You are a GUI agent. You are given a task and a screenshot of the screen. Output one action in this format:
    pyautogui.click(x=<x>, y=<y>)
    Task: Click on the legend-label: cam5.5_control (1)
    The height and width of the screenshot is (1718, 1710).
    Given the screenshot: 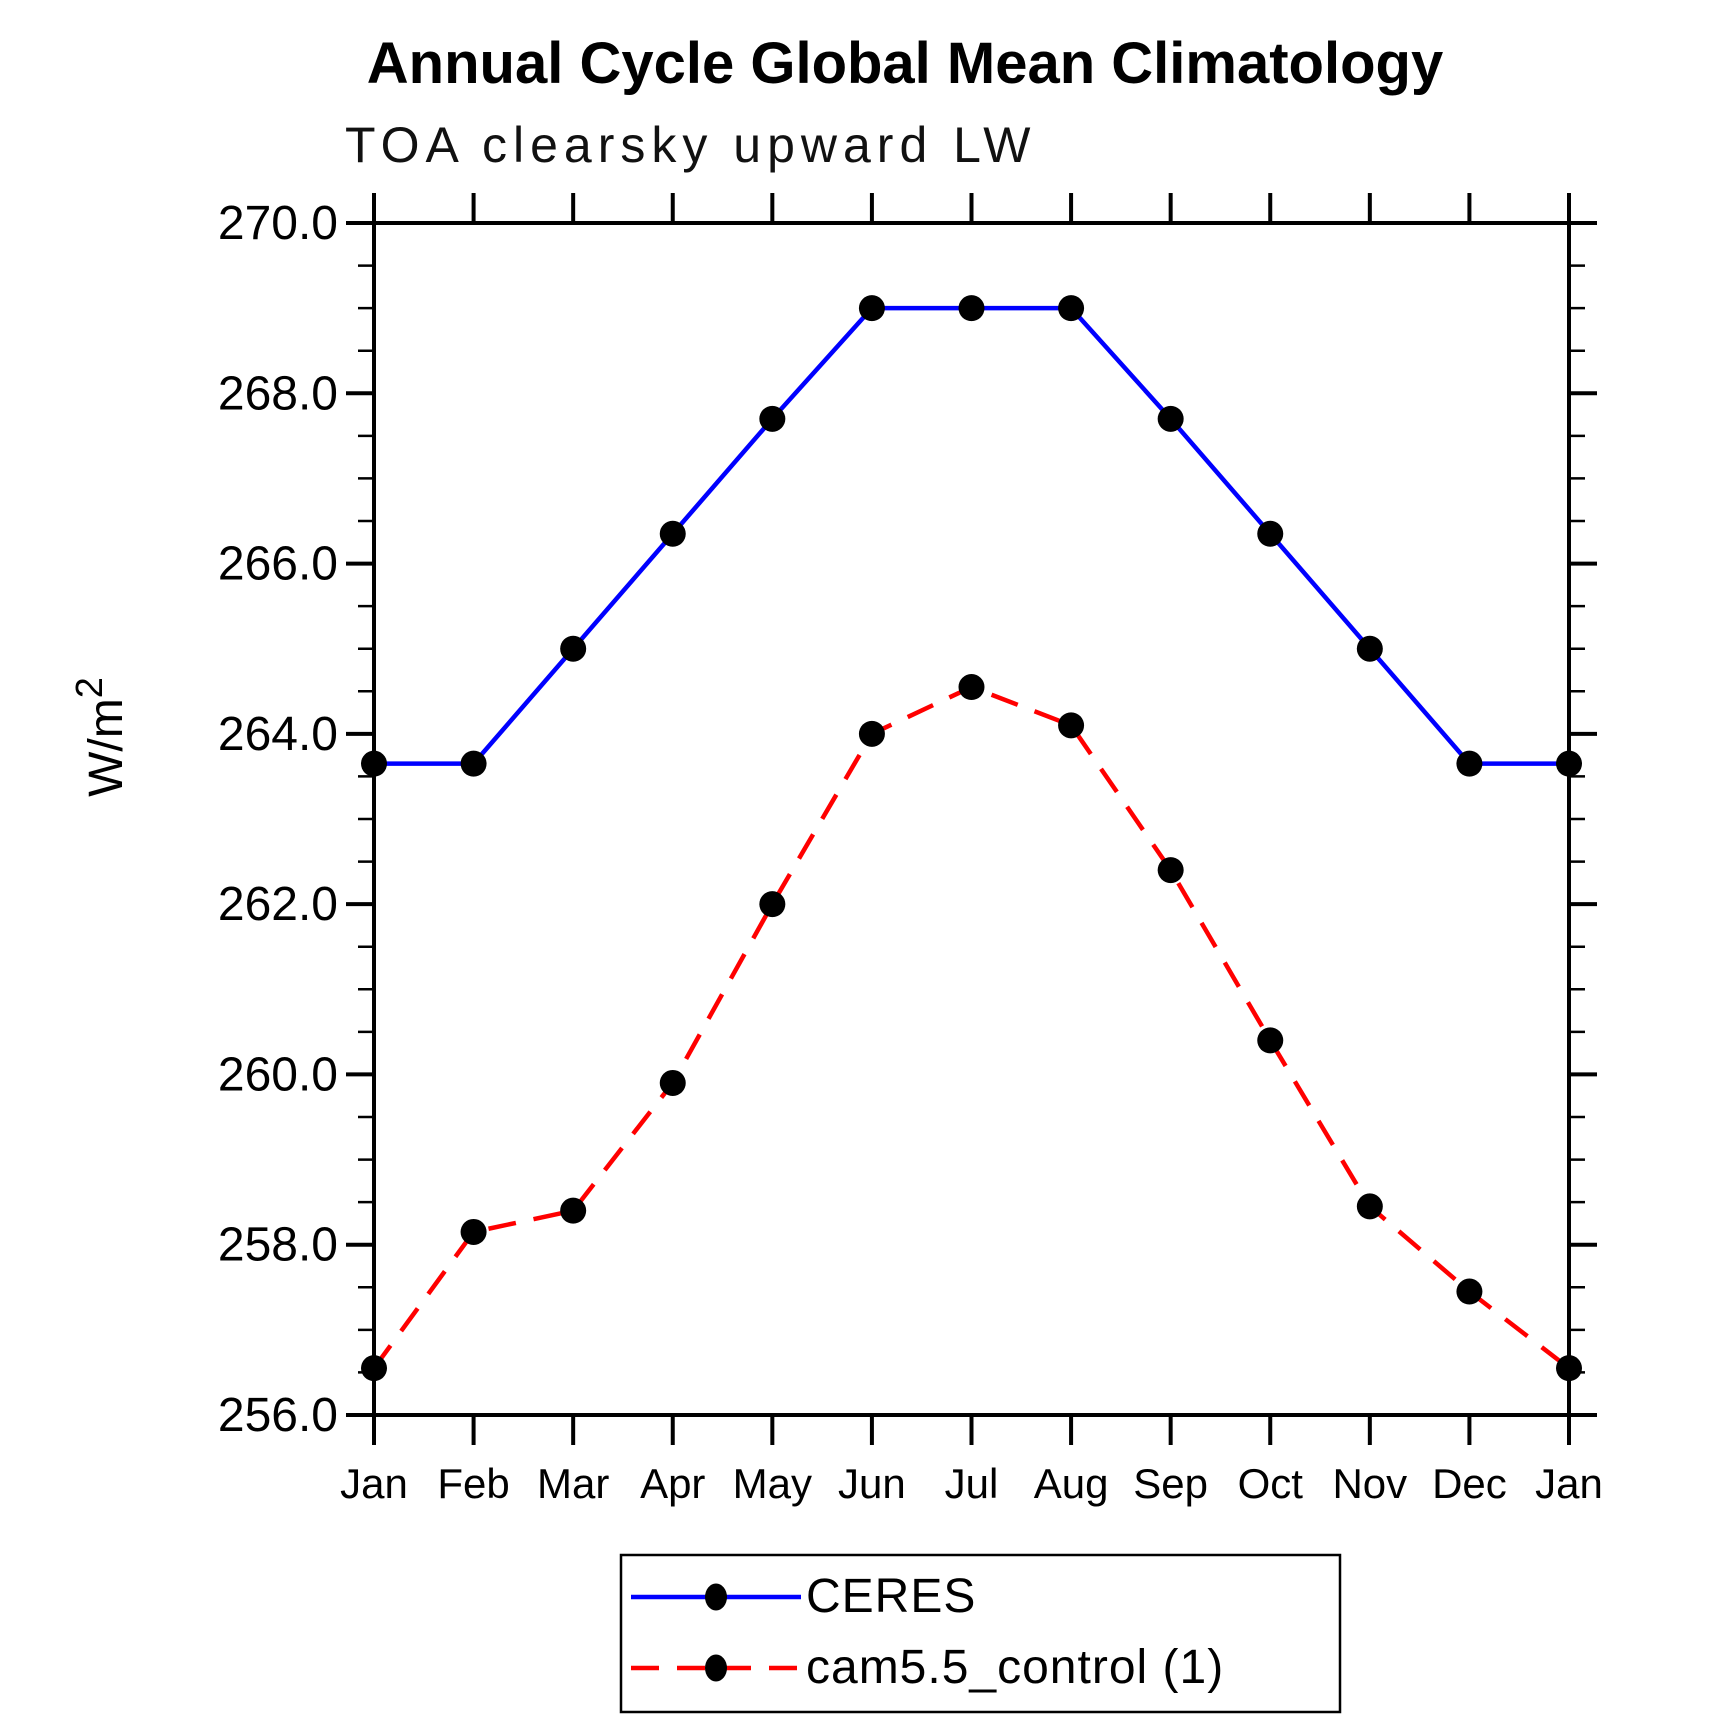 What is the action you would take?
    pyautogui.click(x=1015, y=1667)
    